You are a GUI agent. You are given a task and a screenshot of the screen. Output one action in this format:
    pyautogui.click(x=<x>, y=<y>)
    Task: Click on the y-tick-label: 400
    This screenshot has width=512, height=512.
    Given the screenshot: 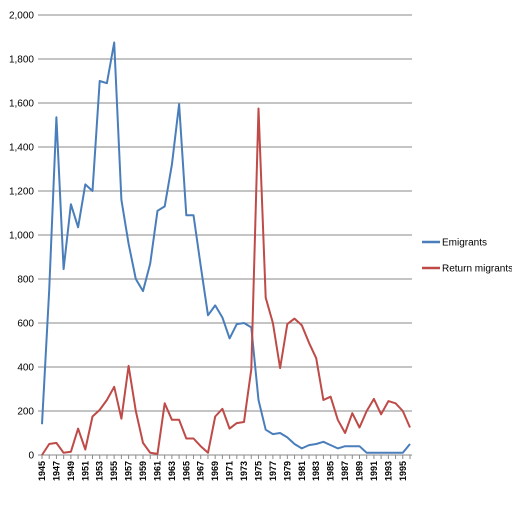 What is the action you would take?
    pyautogui.click(x=25, y=368)
    